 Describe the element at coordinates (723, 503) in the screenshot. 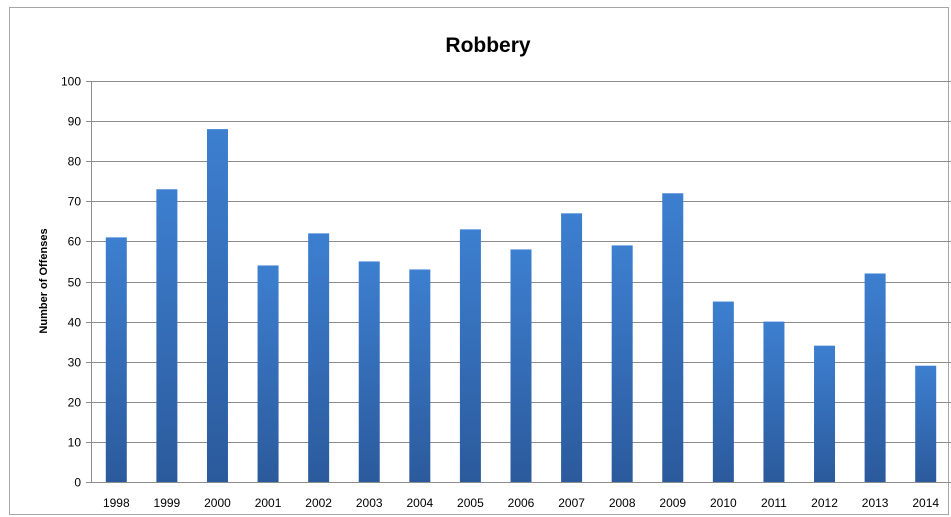

I see `x-tick-label: 2010` at that location.